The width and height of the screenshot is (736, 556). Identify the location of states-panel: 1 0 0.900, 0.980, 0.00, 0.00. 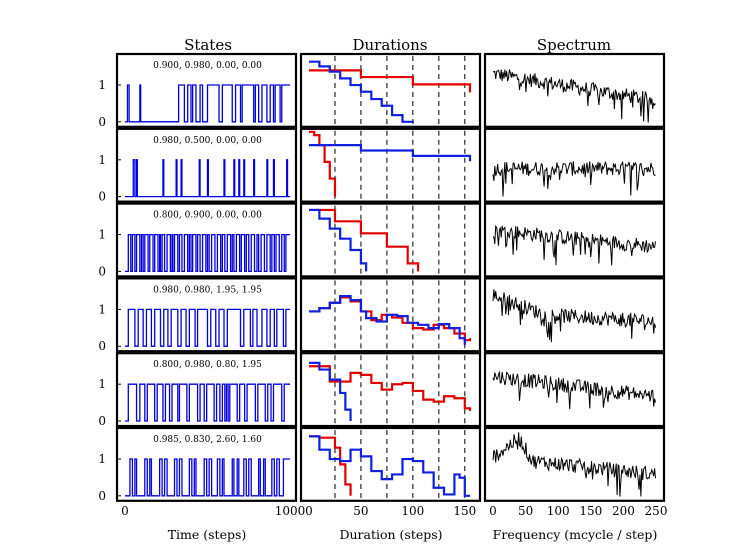
(198, 90).